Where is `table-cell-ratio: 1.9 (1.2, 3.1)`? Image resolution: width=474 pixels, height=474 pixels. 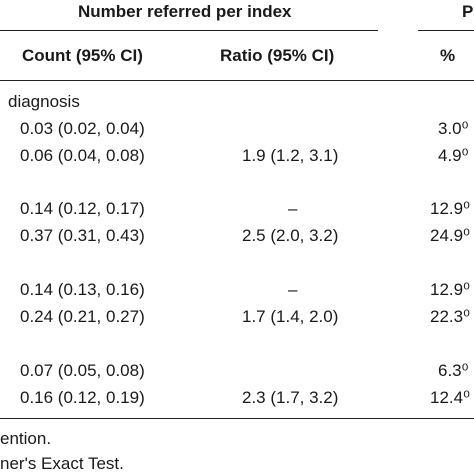 table-cell-ratio: 1.9 (1.2, 3.1) is located at coordinates (290, 155).